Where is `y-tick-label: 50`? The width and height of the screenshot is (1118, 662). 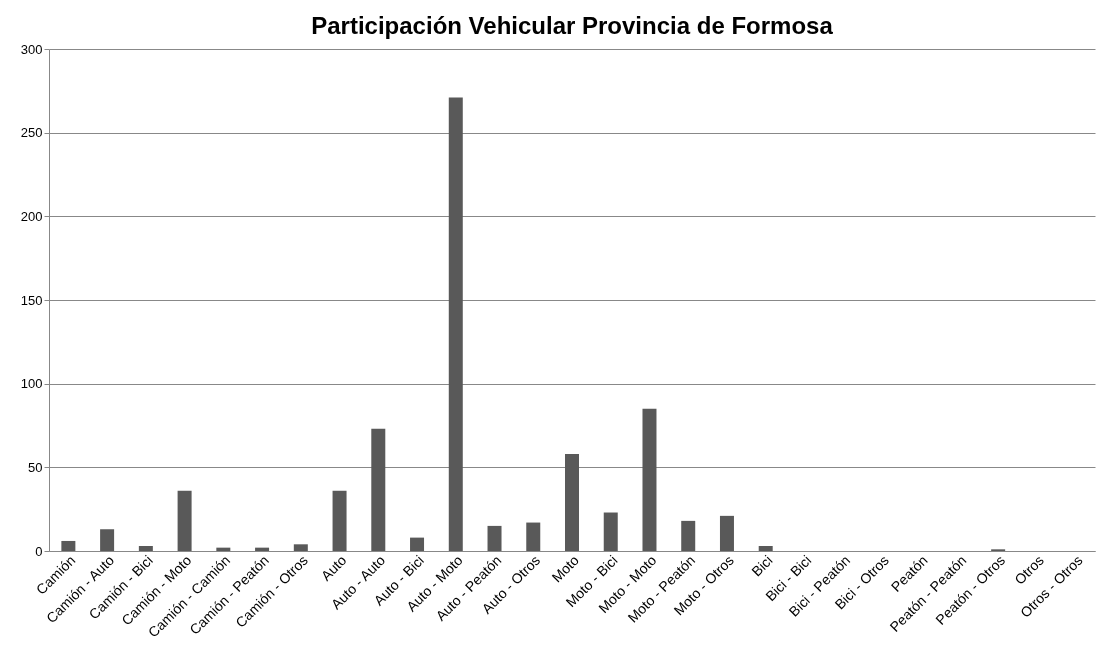
y-tick-label: 50 is located at coordinates (35, 467).